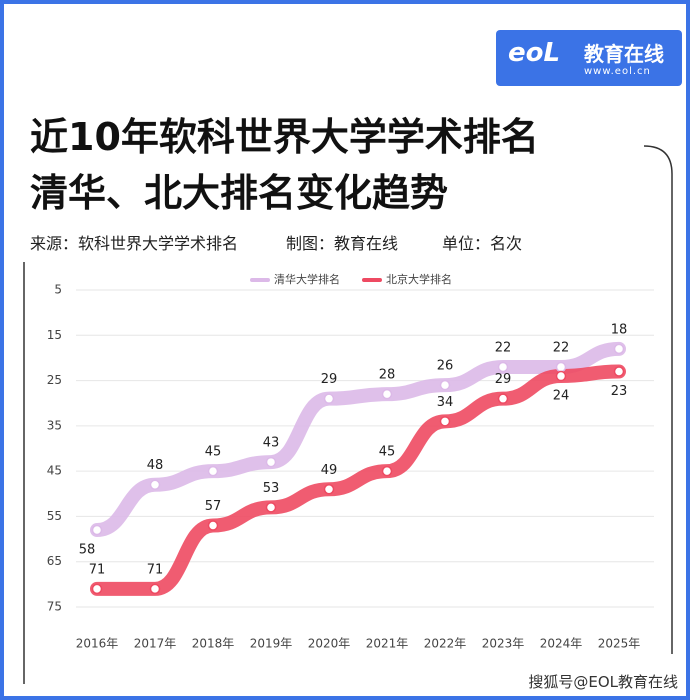  I want to click on source: 来源：软科世界大学学术排名, so click(134, 243).